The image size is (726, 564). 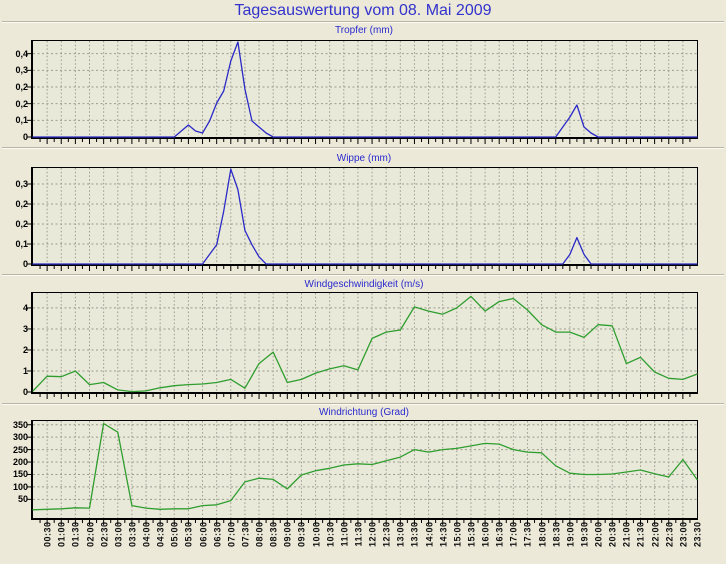 I want to click on x-axis-label: 15:30, so click(x=471, y=534).